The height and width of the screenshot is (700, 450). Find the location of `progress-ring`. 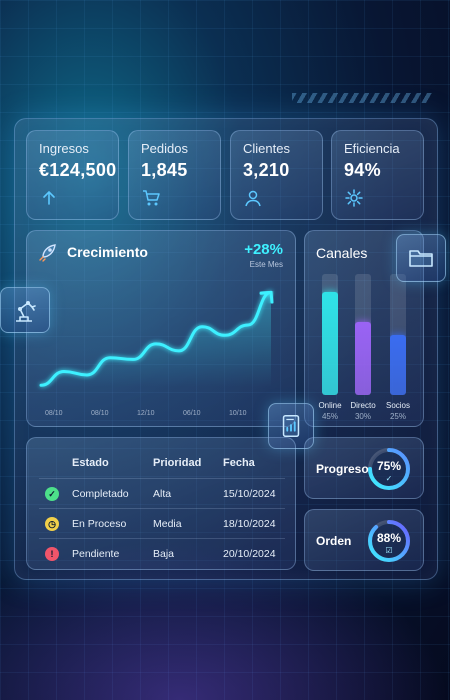

progress-ring is located at coordinates (389, 469).